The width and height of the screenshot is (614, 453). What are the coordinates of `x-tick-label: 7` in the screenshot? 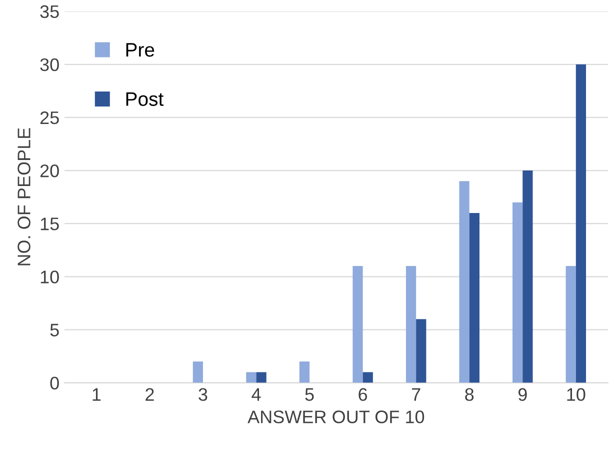 It's located at (416, 394).